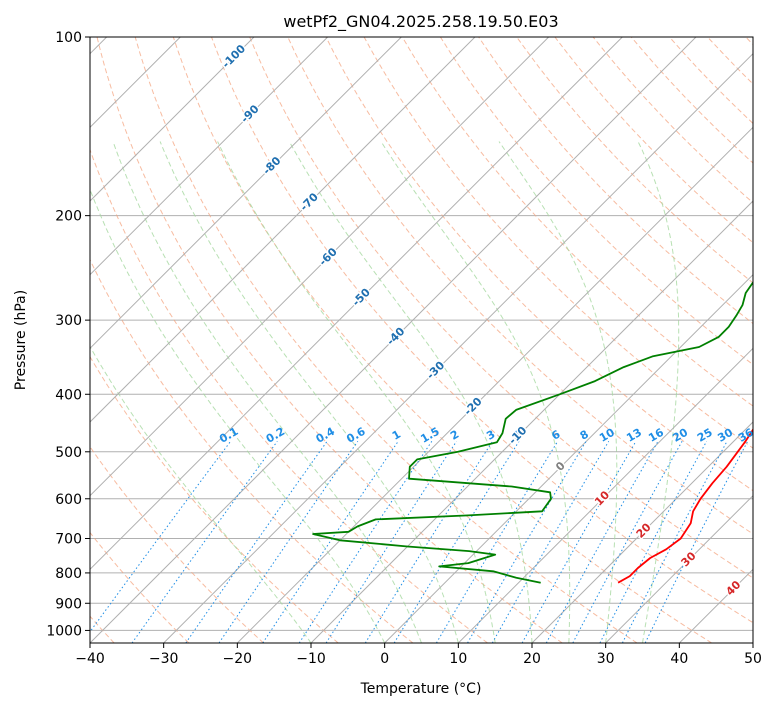  What do you see at coordinates (68, 395) in the screenshot?
I see `y-tick-label: 400` at bounding box center [68, 395].